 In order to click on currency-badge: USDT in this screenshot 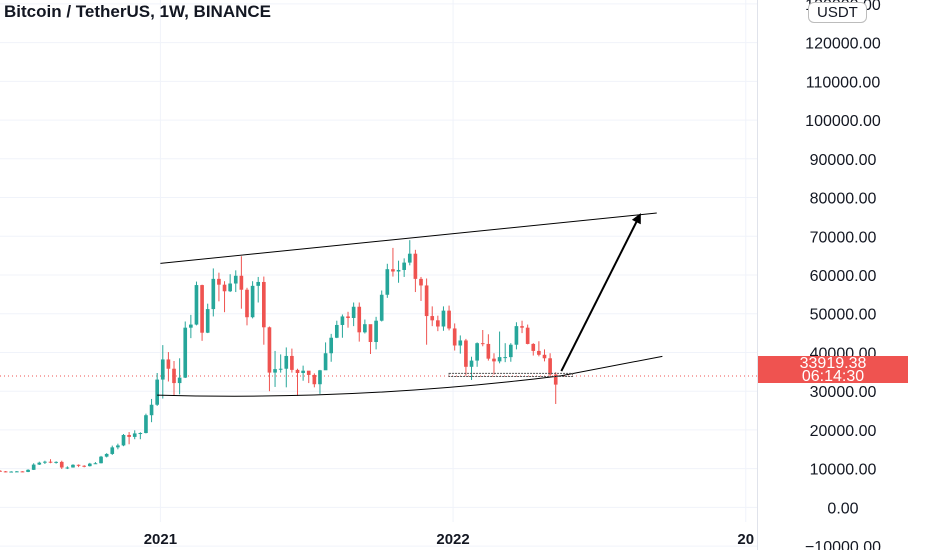, I will do `click(837, 12)`.